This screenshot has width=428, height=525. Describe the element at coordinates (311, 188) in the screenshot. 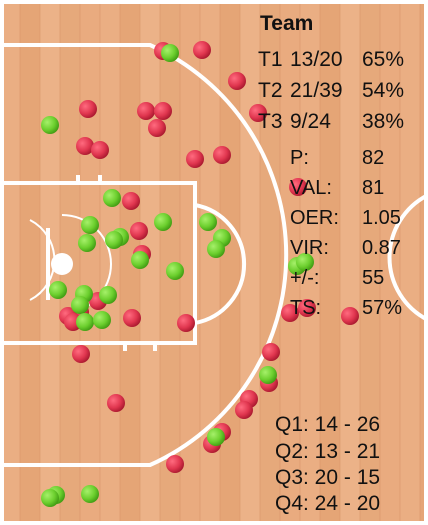

I see `stat-label-val: VAL:` at that location.